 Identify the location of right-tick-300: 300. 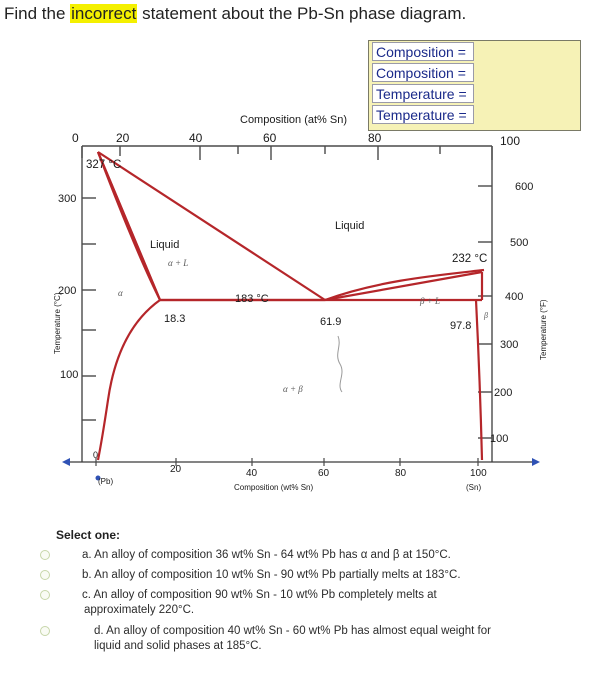
(509, 345).